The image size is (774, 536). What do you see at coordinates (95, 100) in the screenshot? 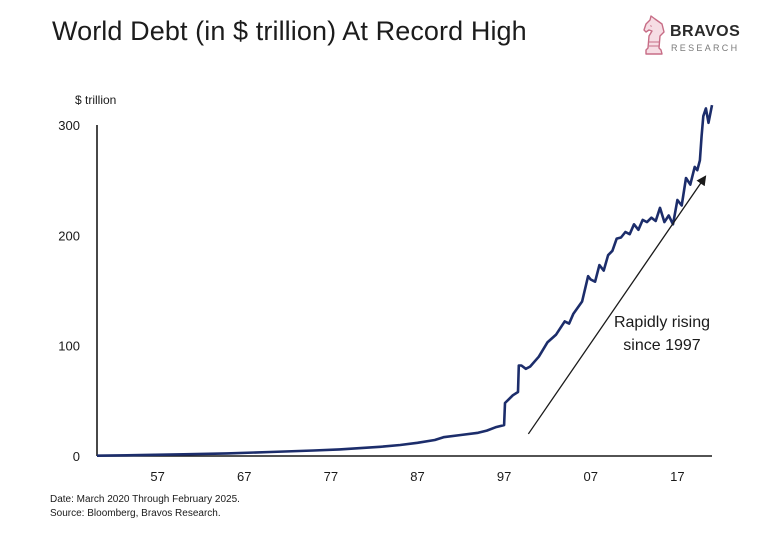
I see `y-axis-unit-label: $ trillion` at bounding box center [95, 100].